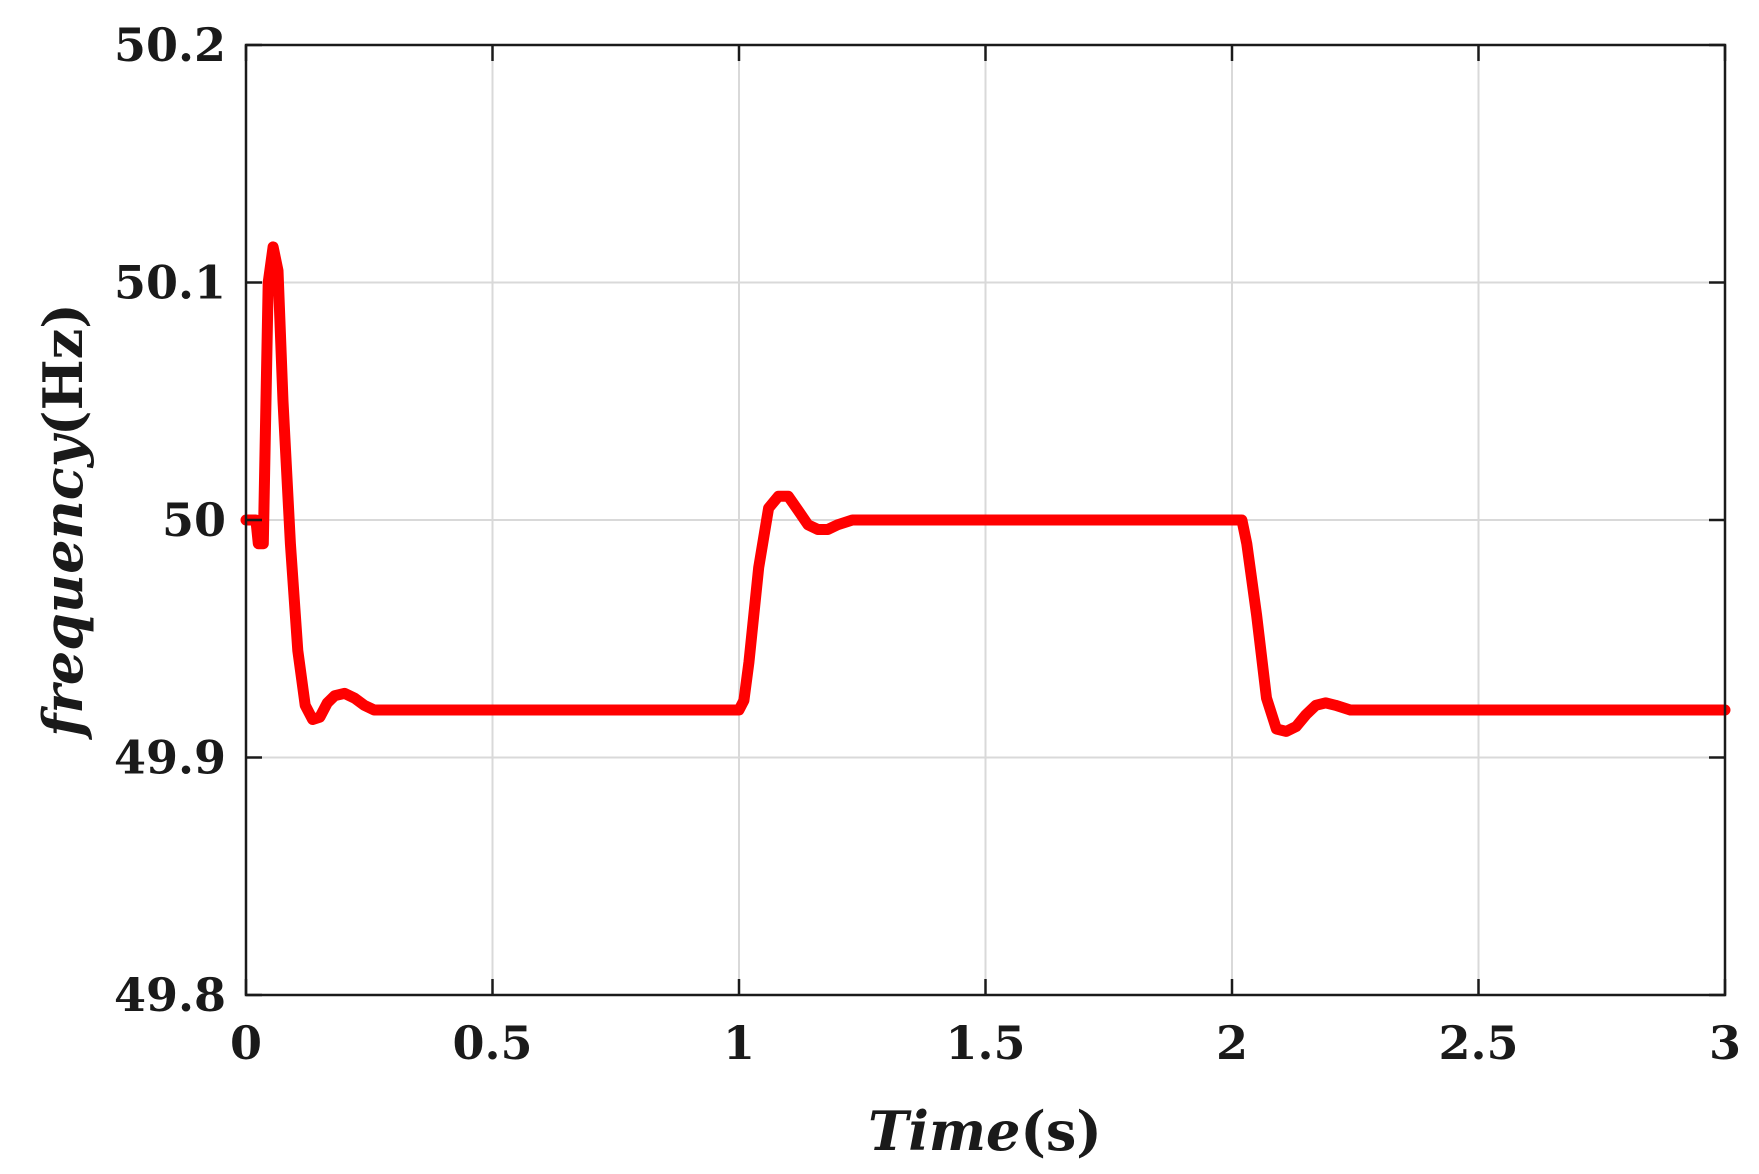 This screenshot has height=1174, width=1759. I want to click on y-tick-label: 49.9, so click(170, 758).